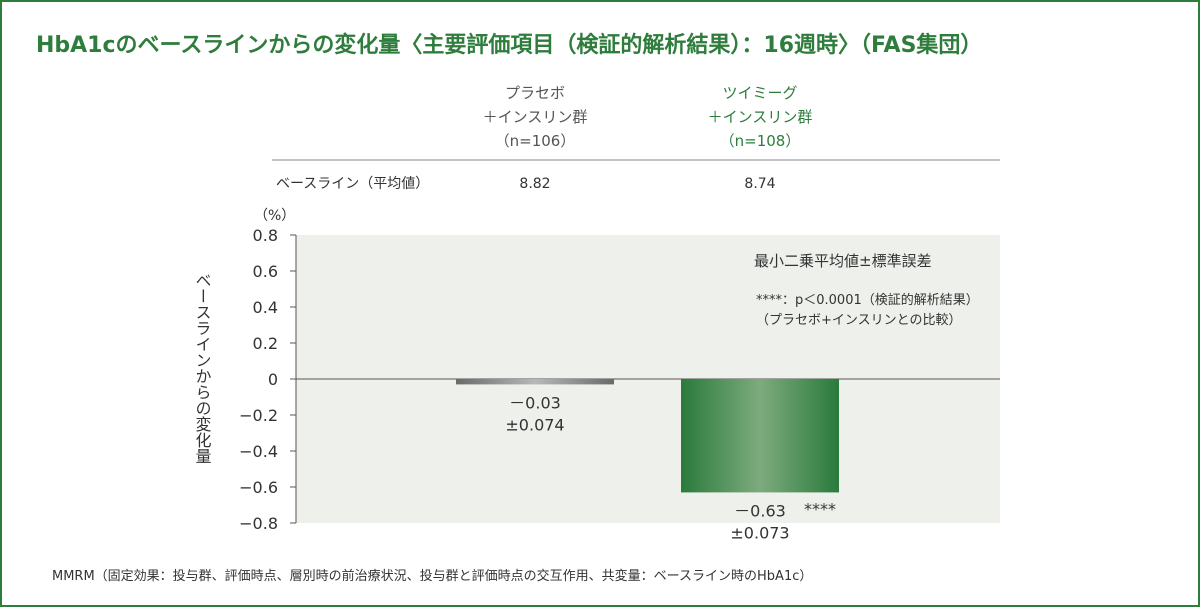  What do you see at coordinates (202, 368) in the screenshot?
I see `y-axis-title: ベースラインからの変化量` at bounding box center [202, 368].